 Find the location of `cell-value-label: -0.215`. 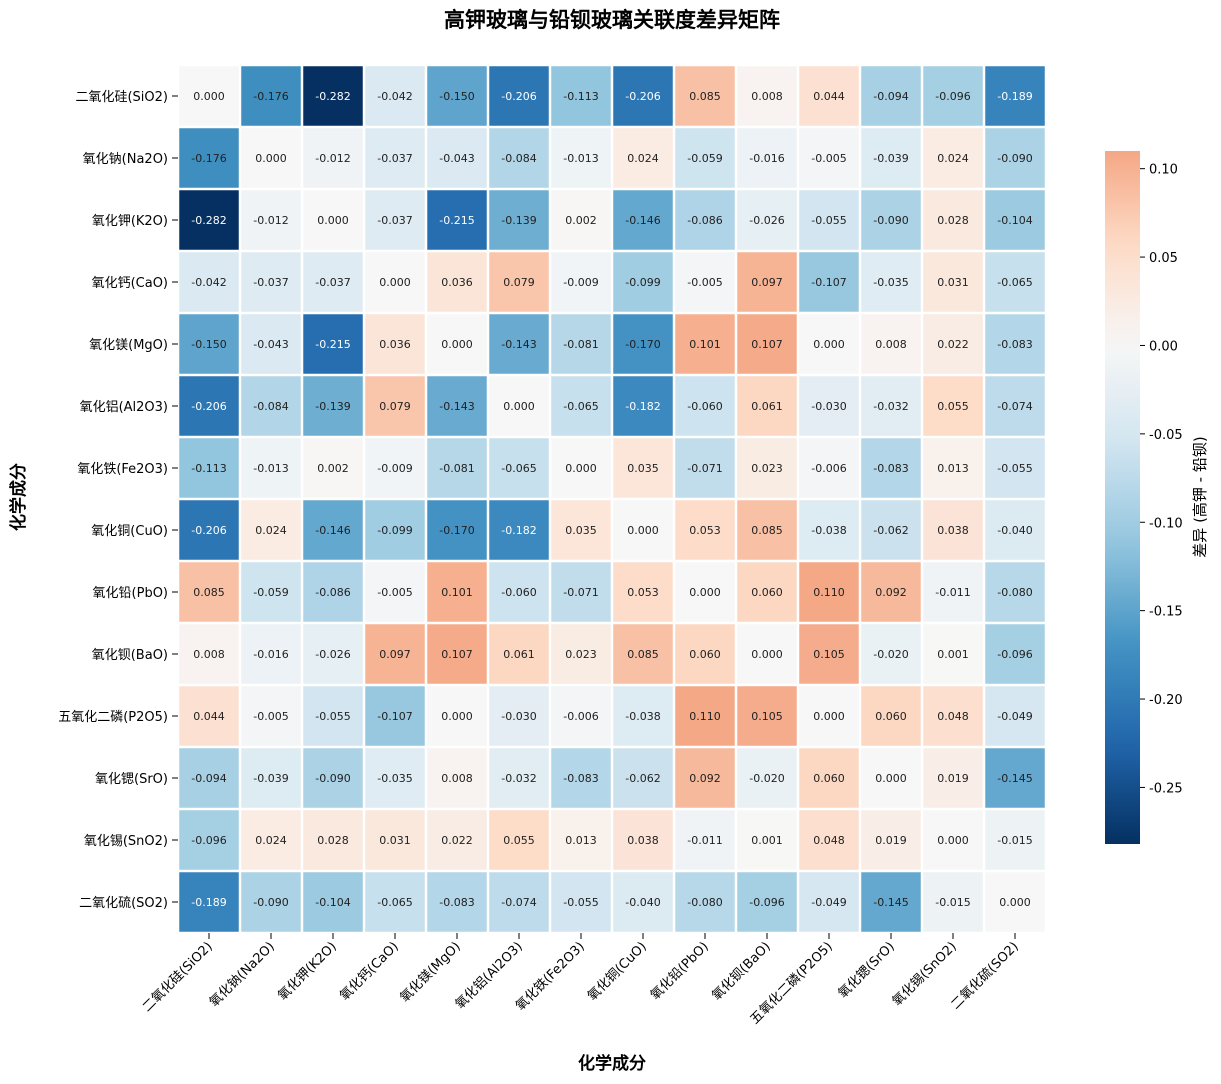

cell-value-label: -0.215 is located at coordinates (332, 344).